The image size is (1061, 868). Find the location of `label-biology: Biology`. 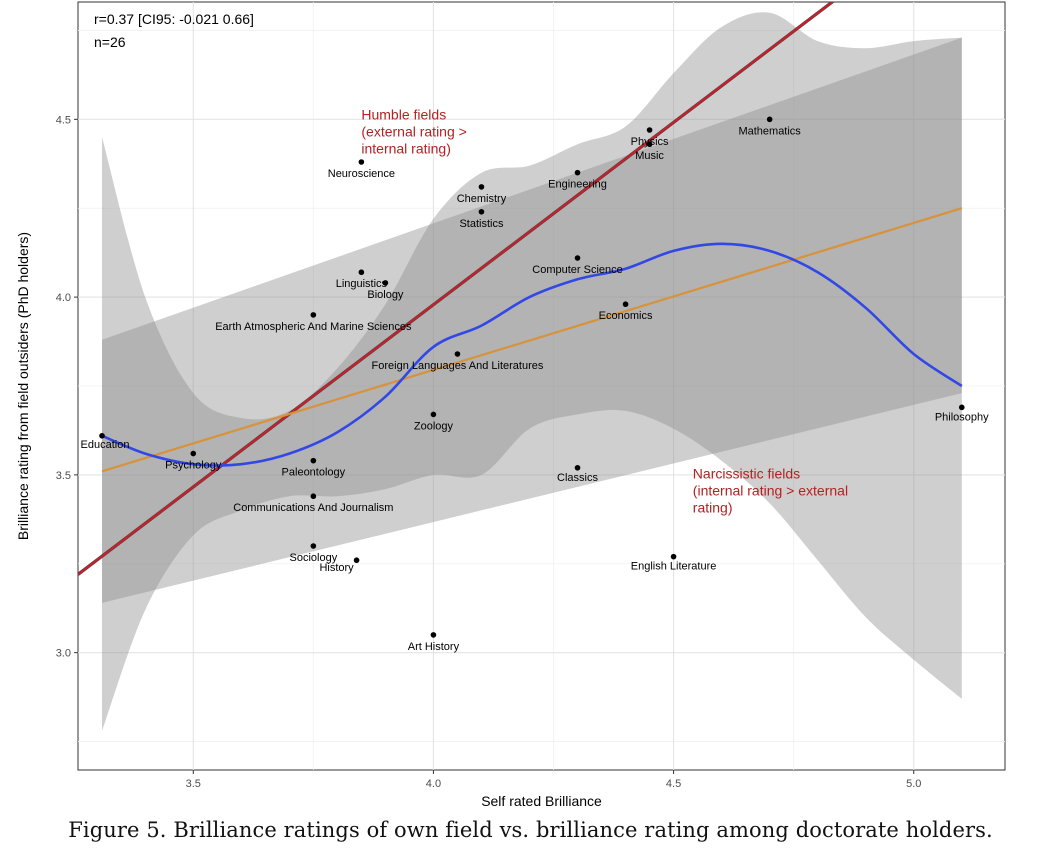

label-biology: Biology is located at coordinates (385, 295).